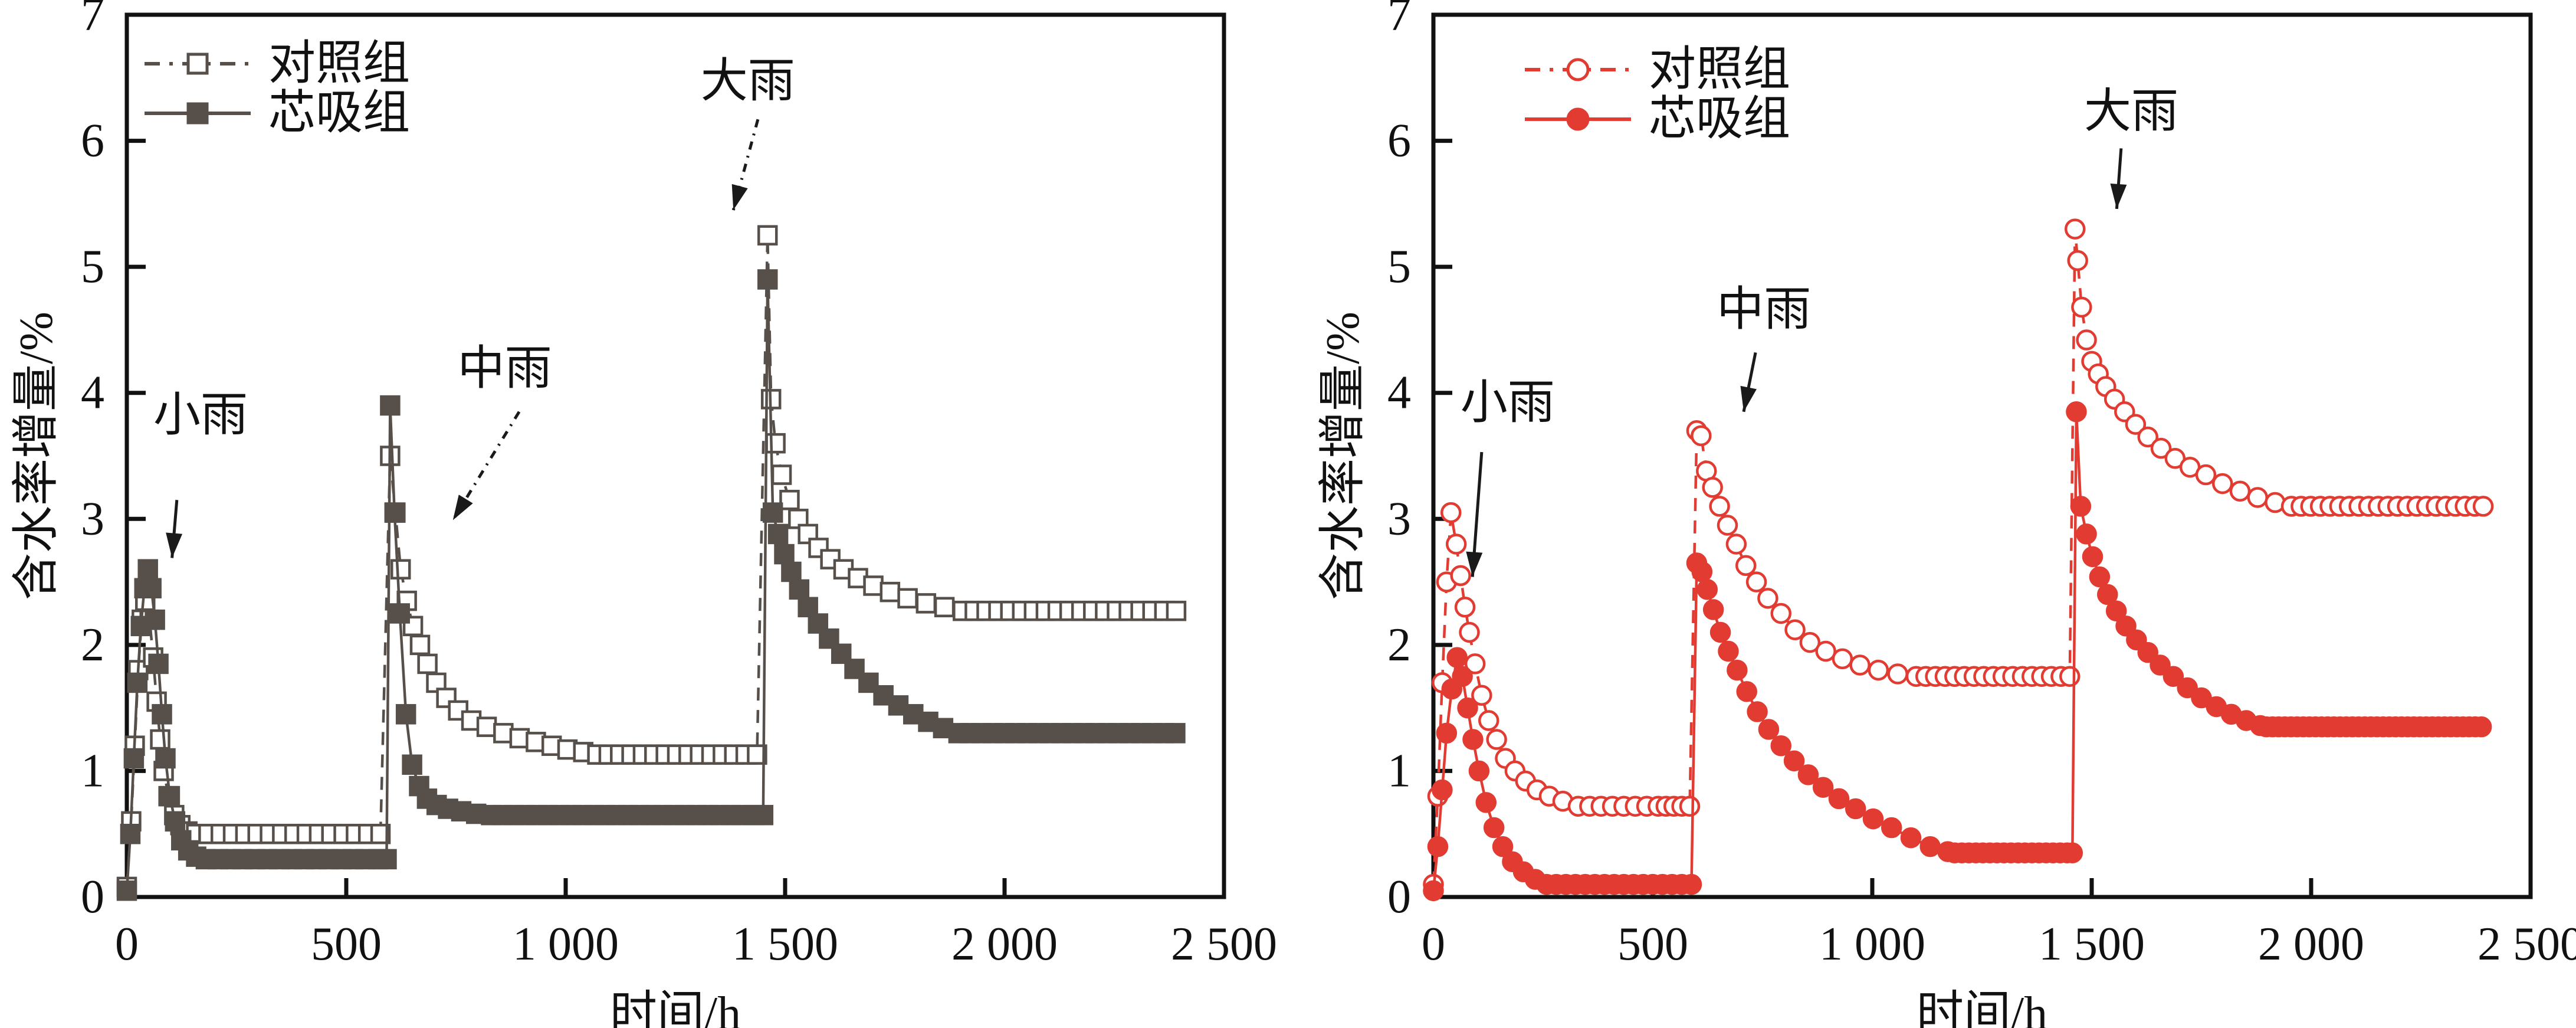  I want to click on x-tick-label: 500, so click(346, 944).